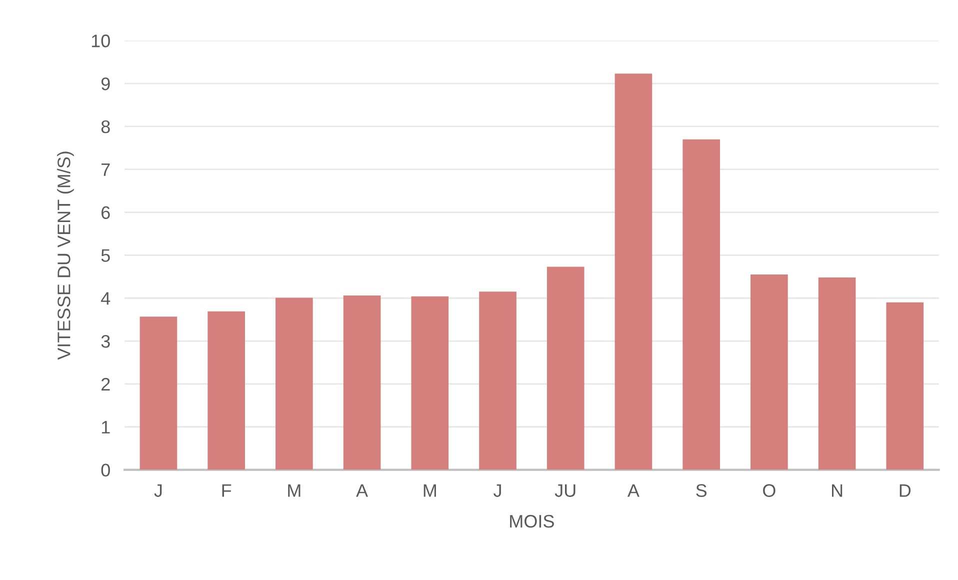 The image size is (958, 580). What do you see at coordinates (65, 256) in the screenshot?
I see `y-axis-title: VITESSE DU VENT (M/S)` at bounding box center [65, 256].